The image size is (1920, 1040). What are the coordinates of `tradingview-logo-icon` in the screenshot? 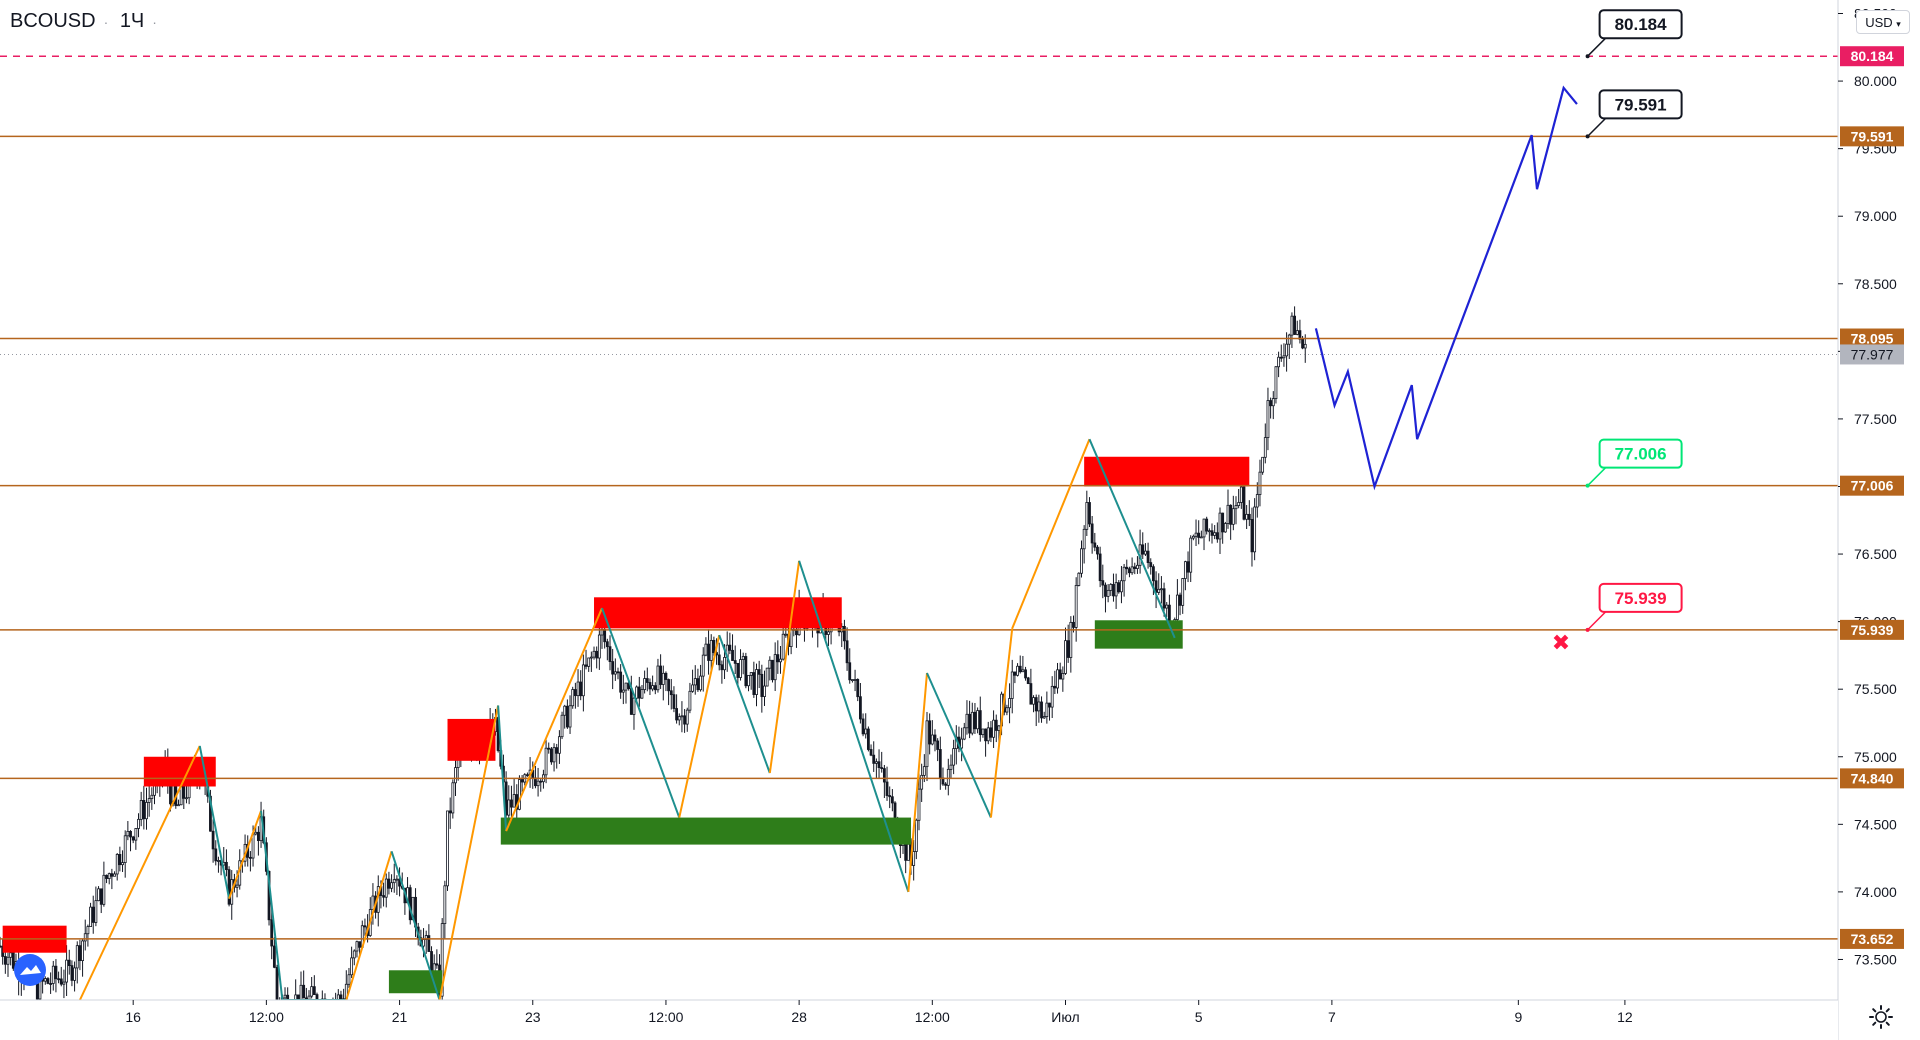 It's located at (30, 970).